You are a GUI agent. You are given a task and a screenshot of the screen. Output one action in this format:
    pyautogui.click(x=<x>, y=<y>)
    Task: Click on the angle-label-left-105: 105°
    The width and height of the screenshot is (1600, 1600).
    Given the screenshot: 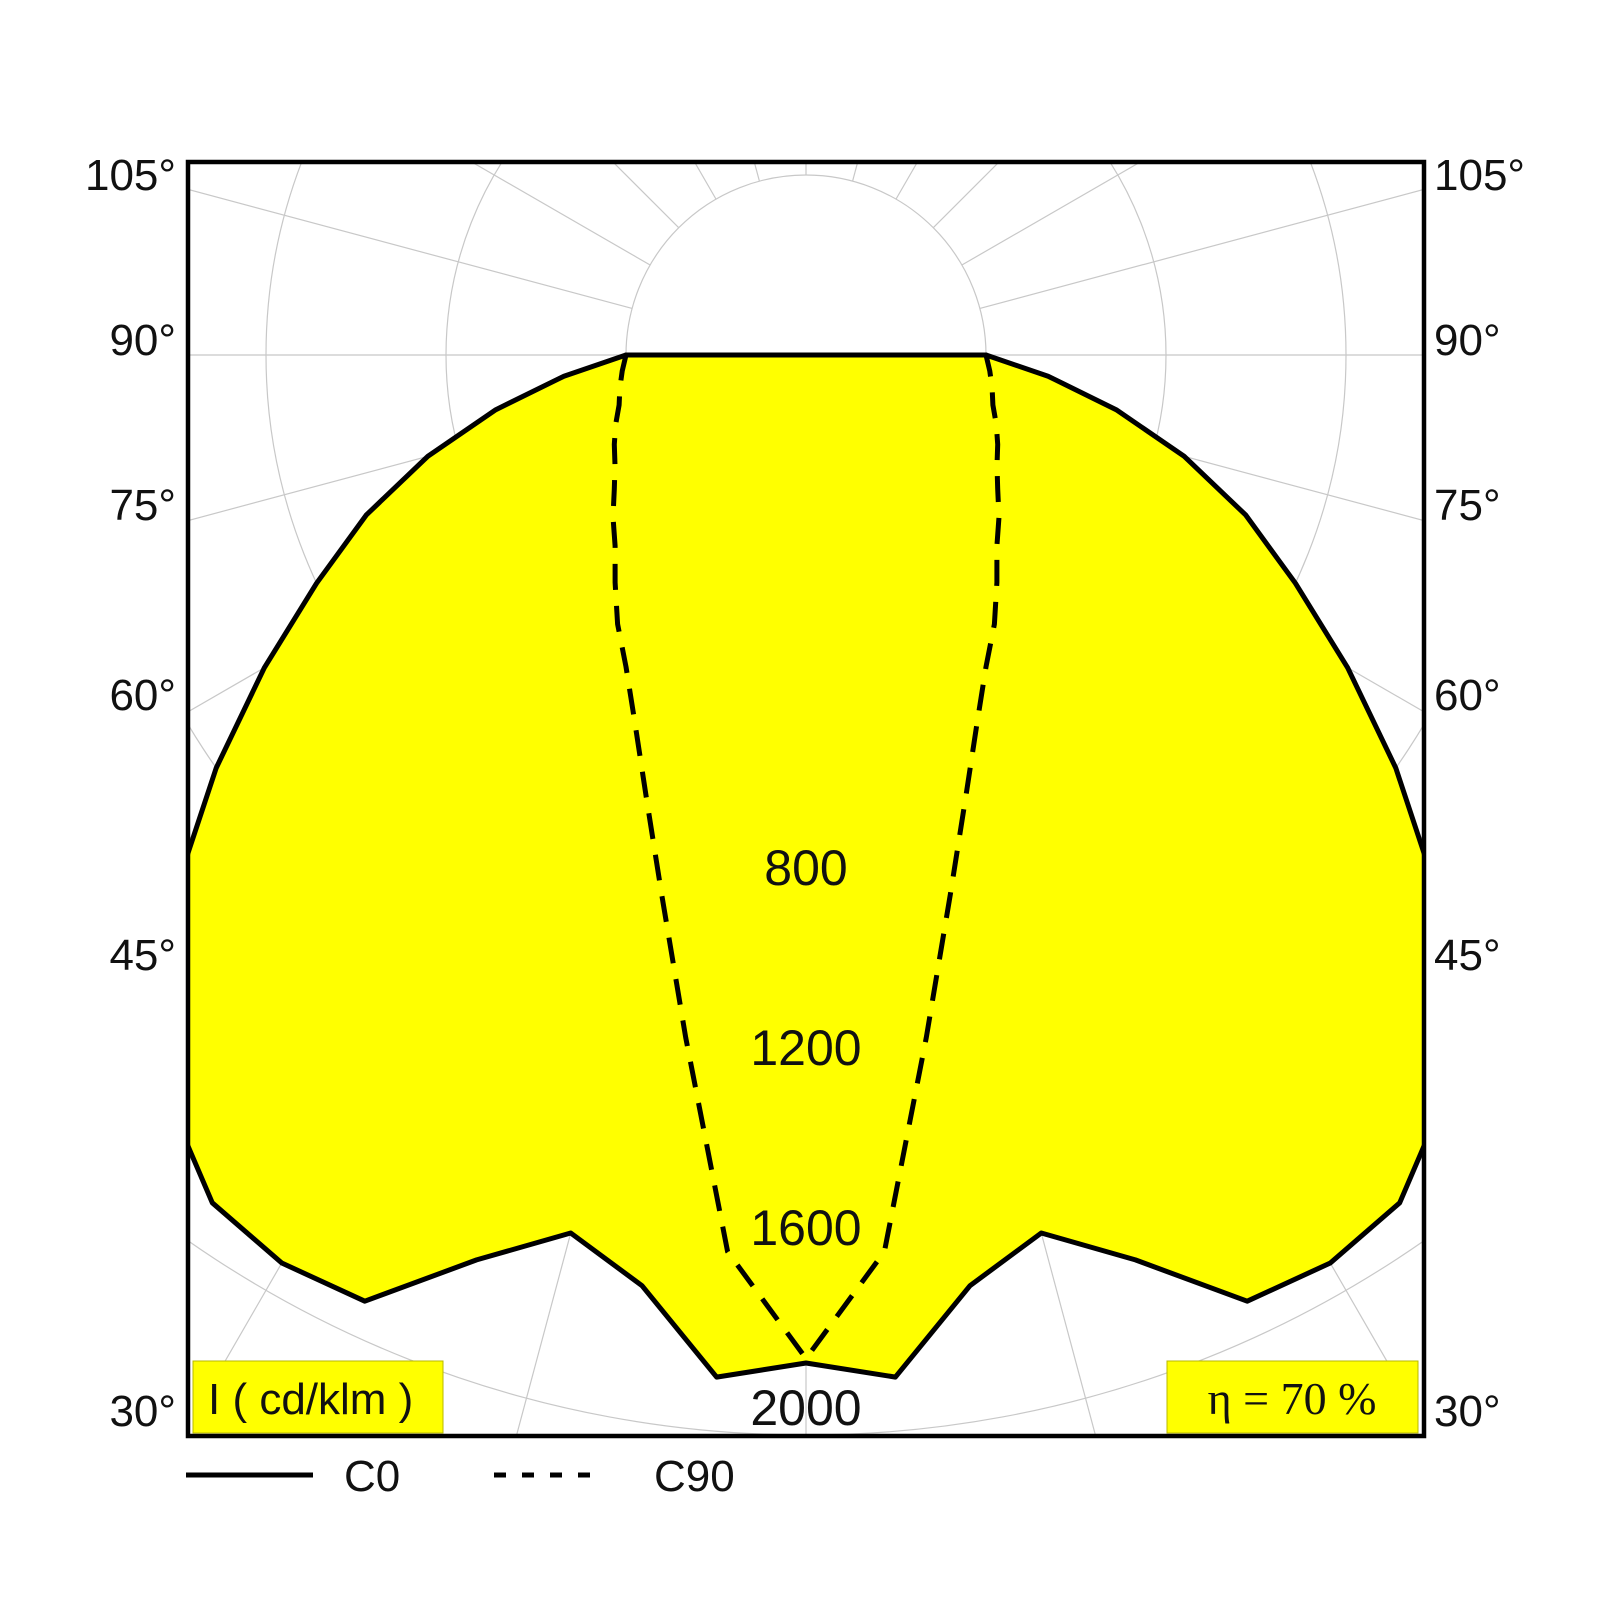 What is the action you would take?
    pyautogui.click(x=130, y=175)
    